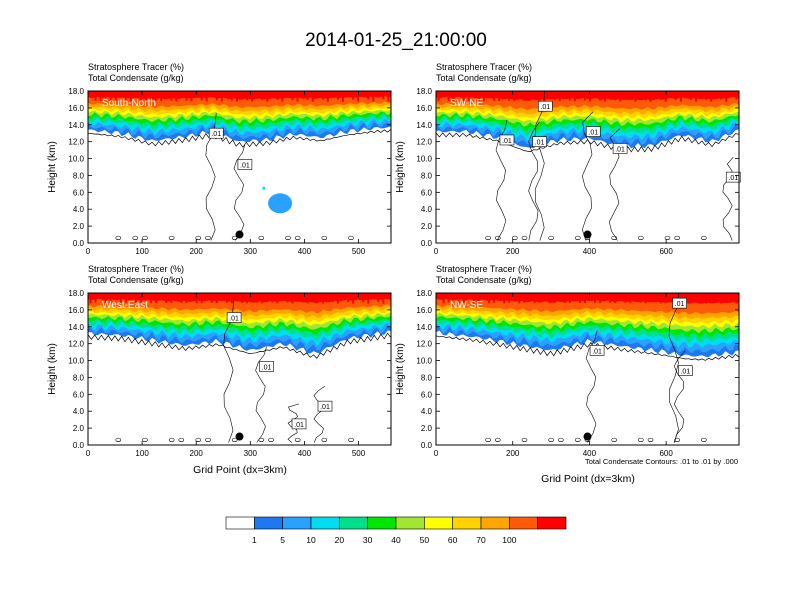 The height and width of the screenshot is (612, 792). What do you see at coordinates (88, 251) in the screenshot?
I see `x-tick-label: 0` at bounding box center [88, 251].